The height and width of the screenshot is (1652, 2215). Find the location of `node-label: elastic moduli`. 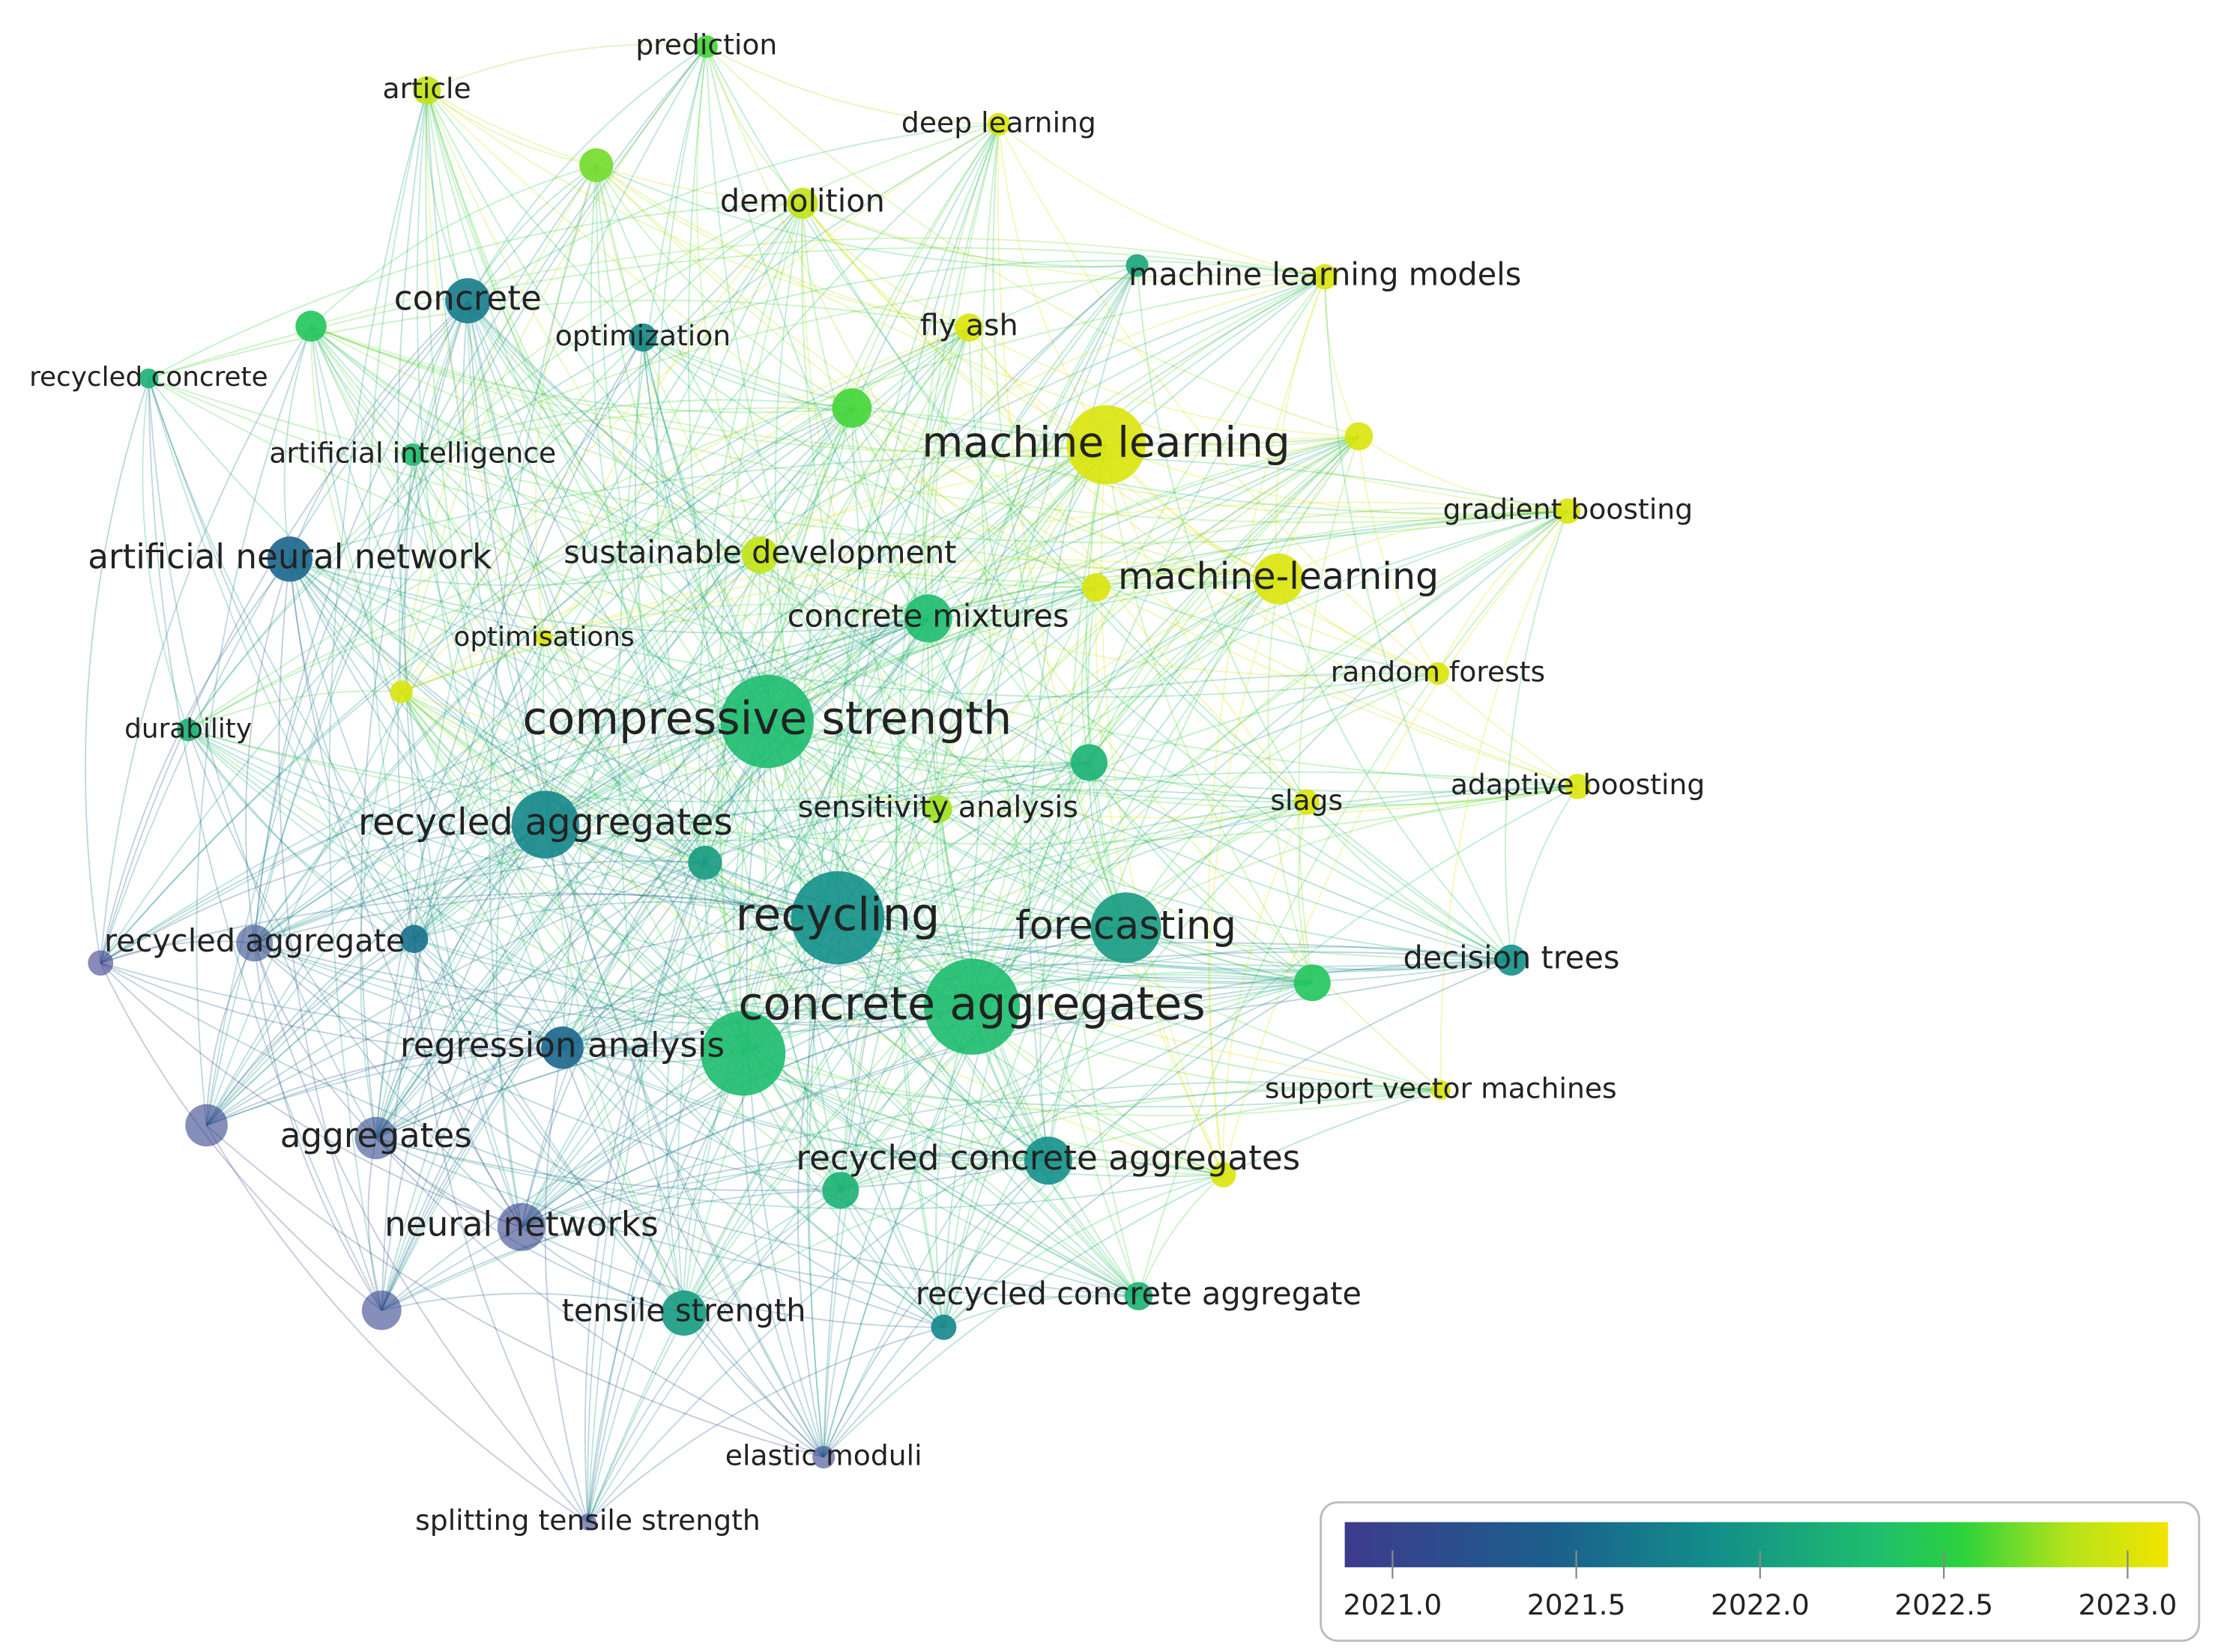

node-label: elastic moduli is located at coordinates (823, 1454).